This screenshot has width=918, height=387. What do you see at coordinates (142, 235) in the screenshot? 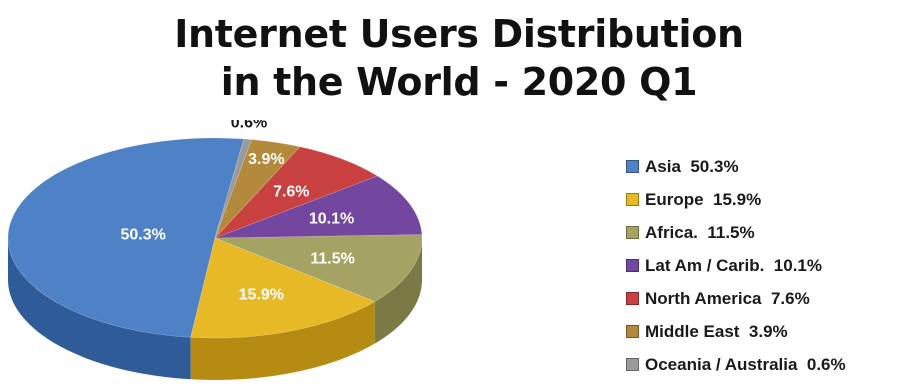
I see `pie-label-asia: 50.3%` at bounding box center [142, 235].